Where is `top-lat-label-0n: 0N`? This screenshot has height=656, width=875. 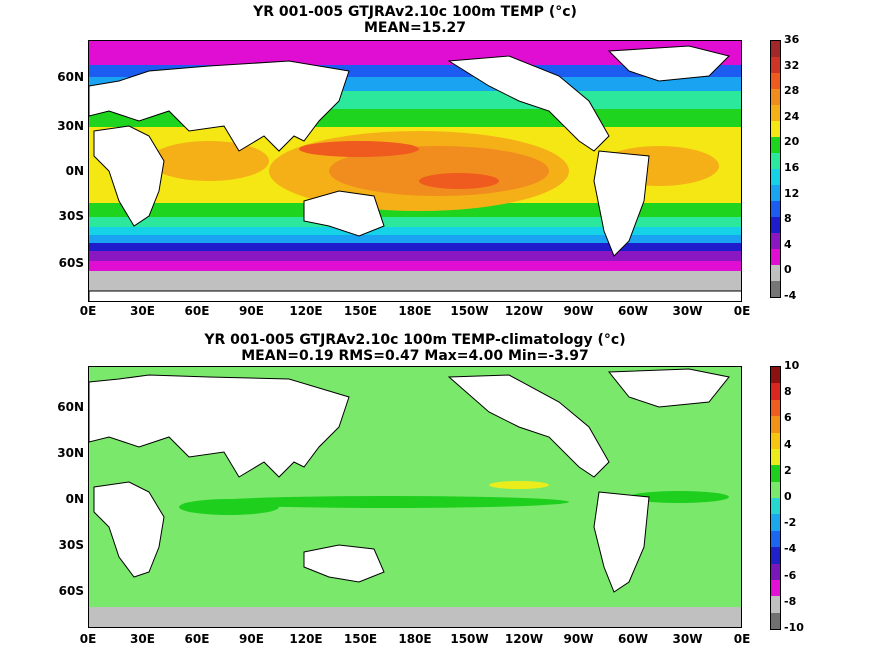
top-lat-label-0n: 0N is located at coordinates (74, 171).